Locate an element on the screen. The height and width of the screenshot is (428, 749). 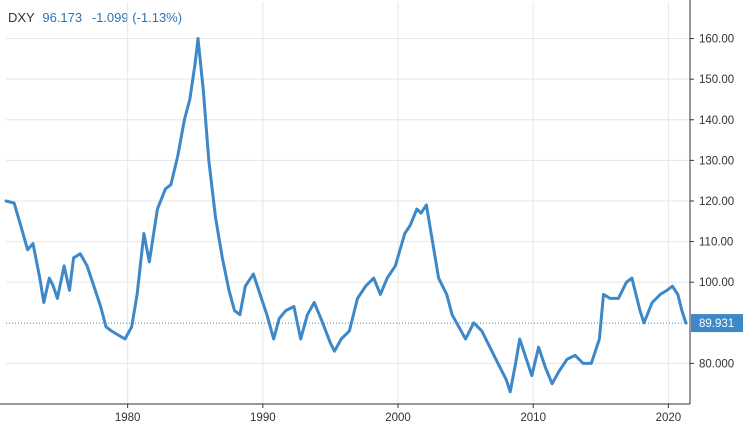
chart-header: DXY 96.173 -1.099 (-1.13%) is located at coordinates (95, 17).